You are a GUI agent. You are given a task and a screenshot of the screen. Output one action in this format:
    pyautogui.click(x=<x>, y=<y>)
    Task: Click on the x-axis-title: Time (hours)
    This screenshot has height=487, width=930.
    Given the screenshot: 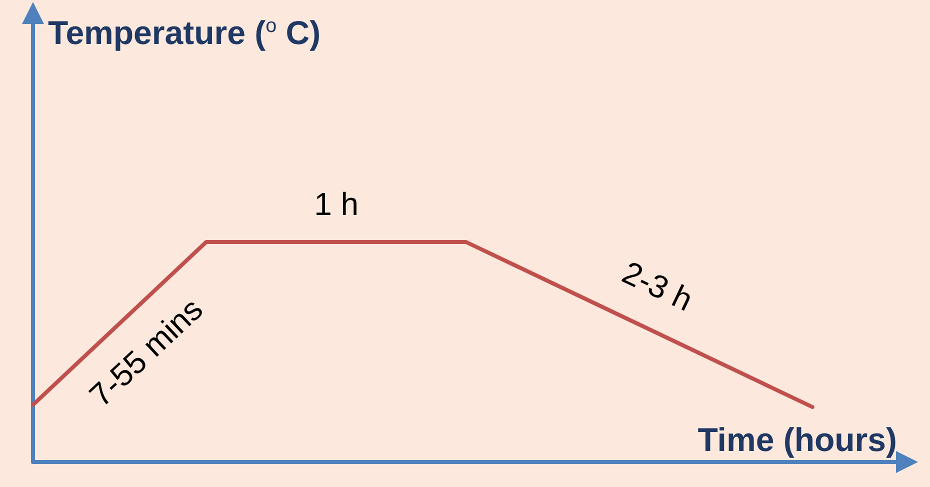 What is the action you would take?
    pyautogui.click(x=797, y=439)
    